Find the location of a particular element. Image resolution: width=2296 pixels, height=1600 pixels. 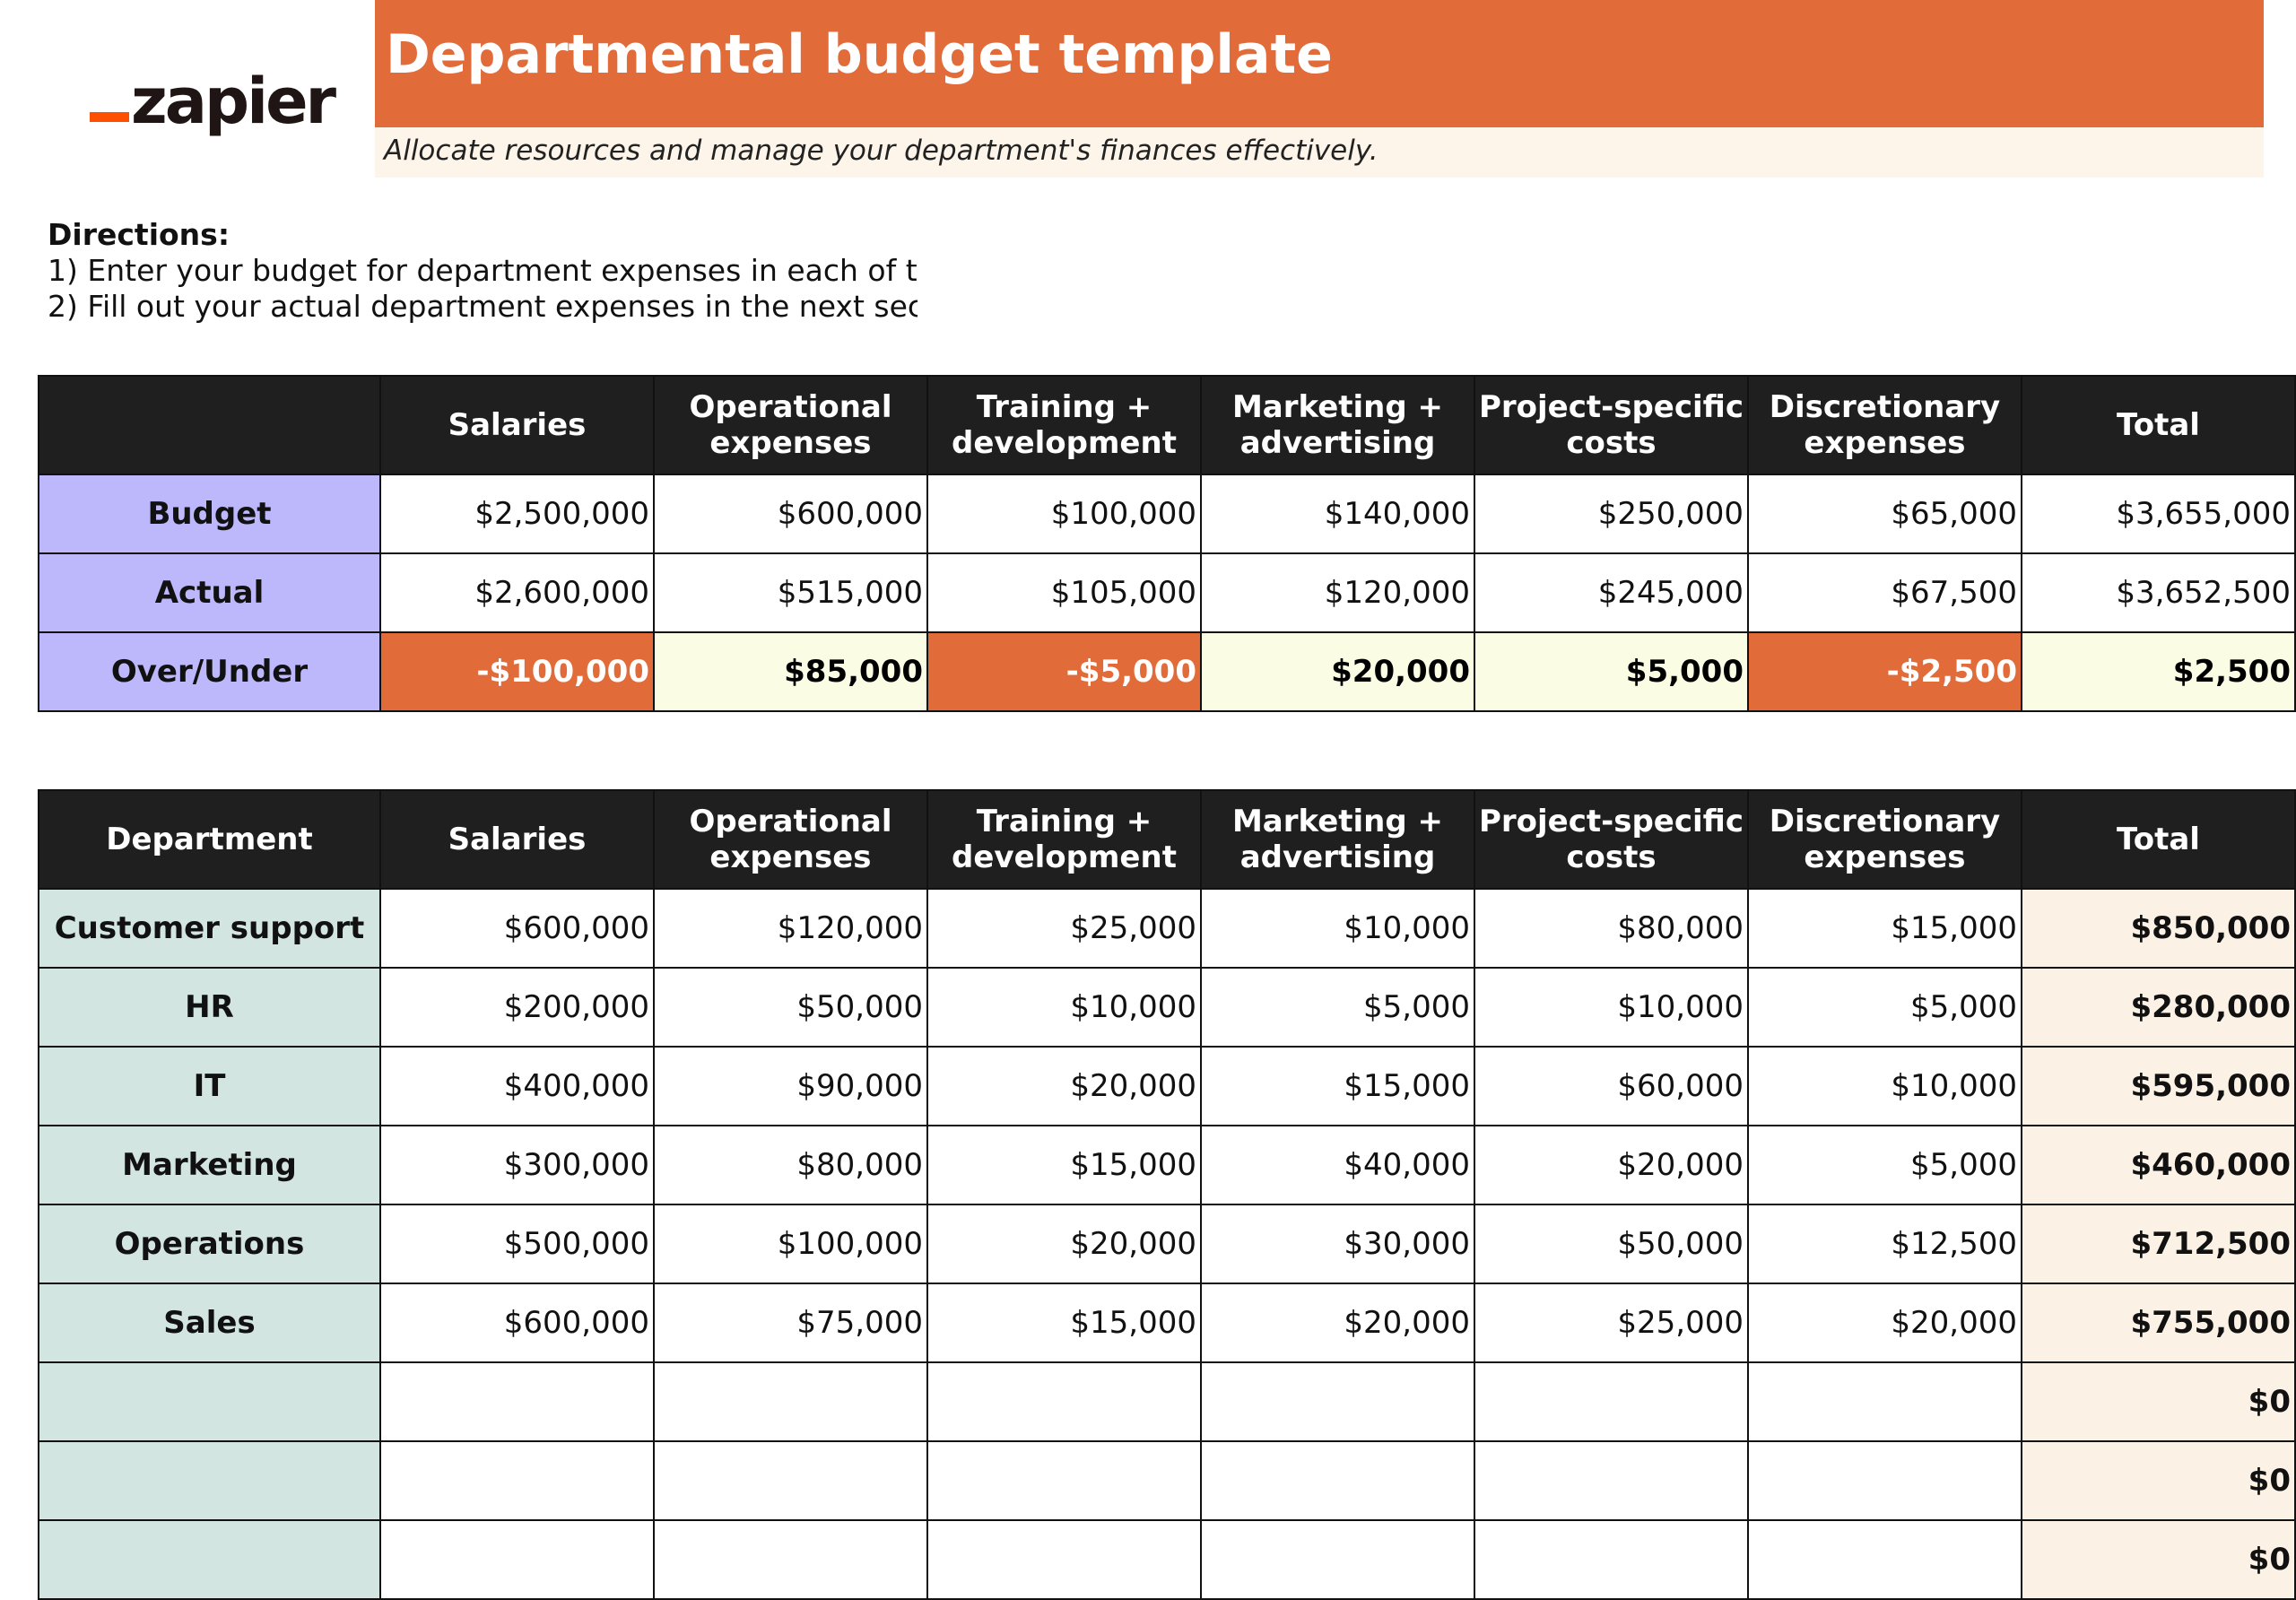

department-name-cell: Customer support is located at coordinates (209, 928).